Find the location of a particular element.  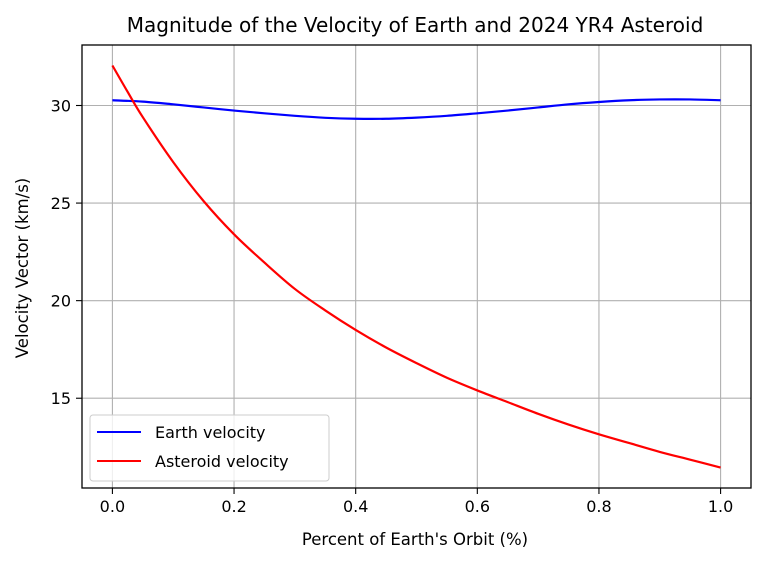

legend-box is located at coordinates (209, 448).